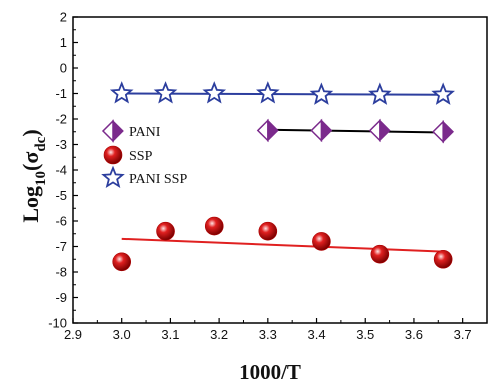 The image size is (491, 385). What do you see at coordinates (128, 155) in the screenshot?
I see `legend-item: SSP` at bounding box center [128, 155].